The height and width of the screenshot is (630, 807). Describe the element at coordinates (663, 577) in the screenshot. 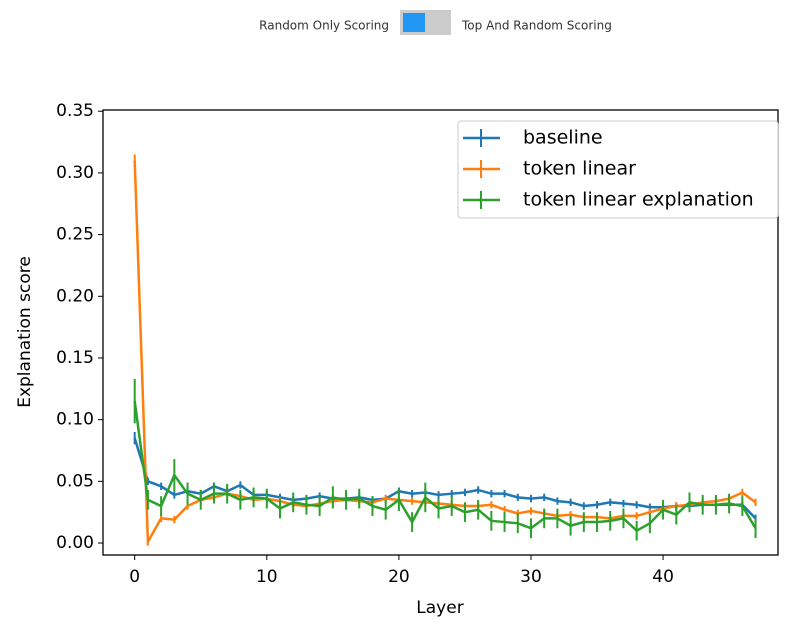

I see `x-tick-label: 40` at that location.